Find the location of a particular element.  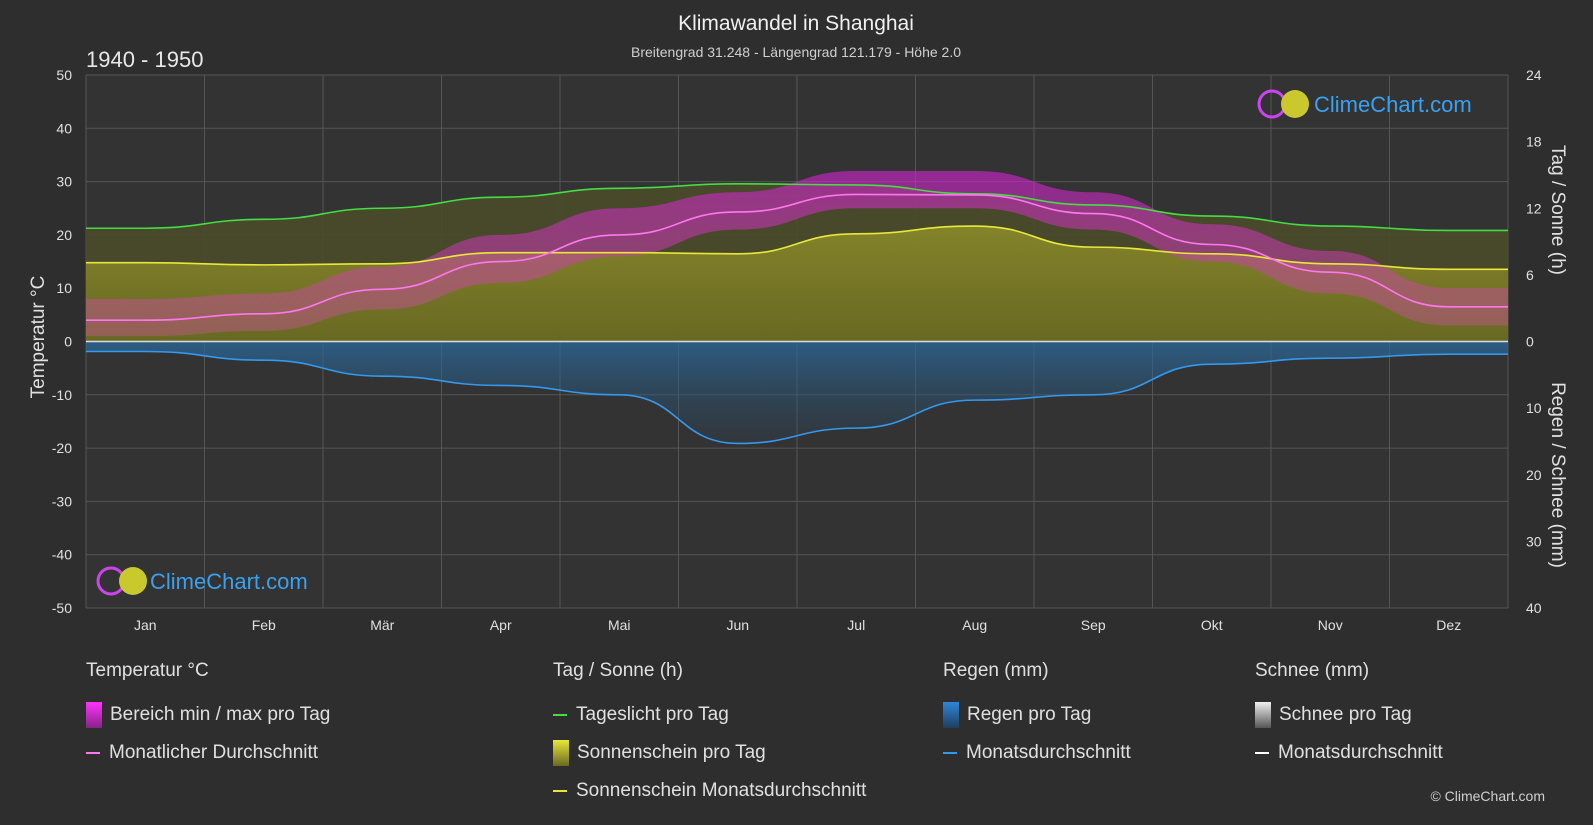

rain-swatch-icon is located at coordinates (951, 715).